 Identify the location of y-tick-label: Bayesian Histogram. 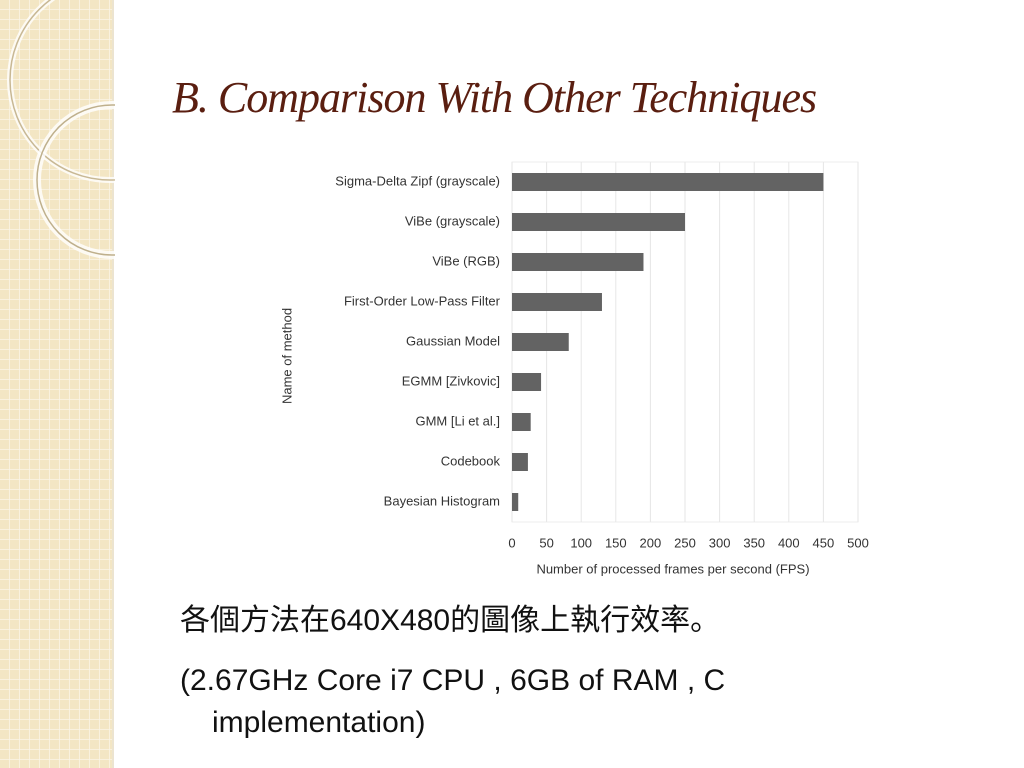
(442, 500).